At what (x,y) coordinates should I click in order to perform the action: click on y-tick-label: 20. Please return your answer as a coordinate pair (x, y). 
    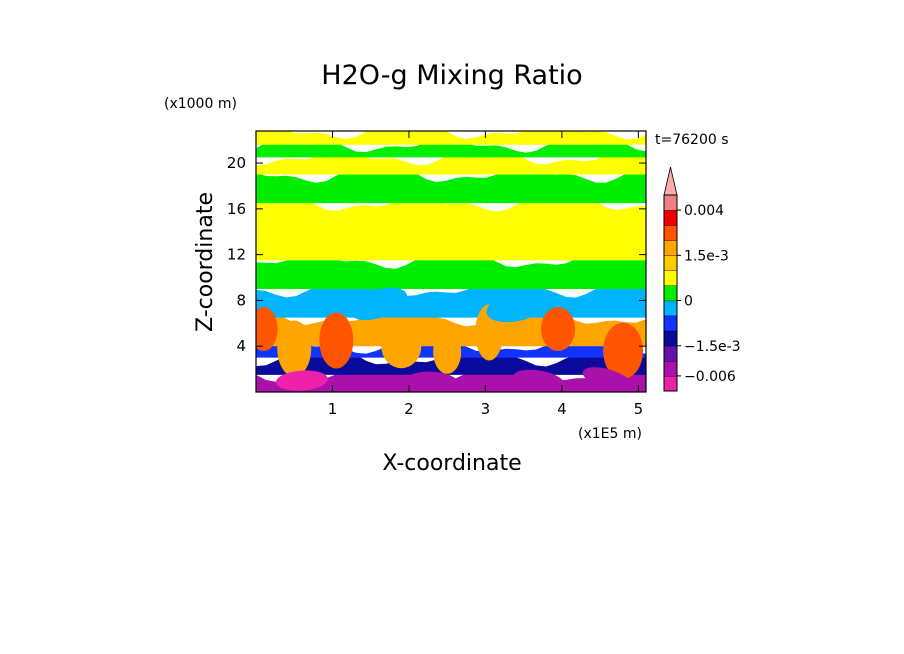
    Looking at the image, I should click on (236, 163).